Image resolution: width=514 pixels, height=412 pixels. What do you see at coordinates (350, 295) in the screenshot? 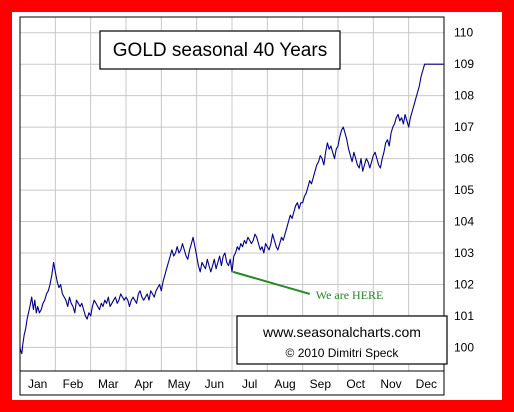
I see `pointer-label: We are HERE` at bounding box center [350, 295].